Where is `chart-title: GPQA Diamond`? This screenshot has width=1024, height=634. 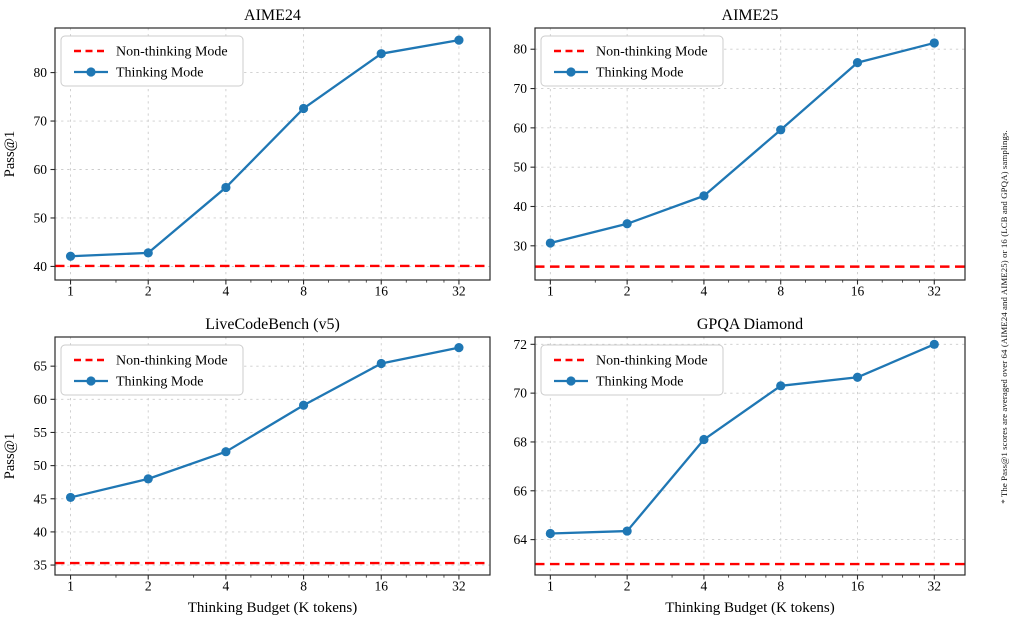 chart-title: GPQA Diamond is located at coordinates (750, 324).